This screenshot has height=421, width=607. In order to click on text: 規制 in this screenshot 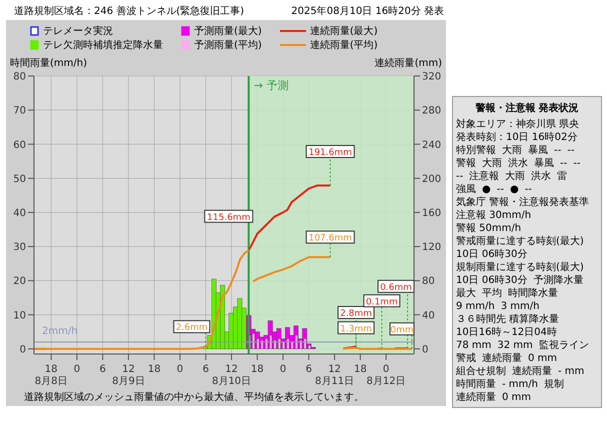, I will do `click(554, 384)`.